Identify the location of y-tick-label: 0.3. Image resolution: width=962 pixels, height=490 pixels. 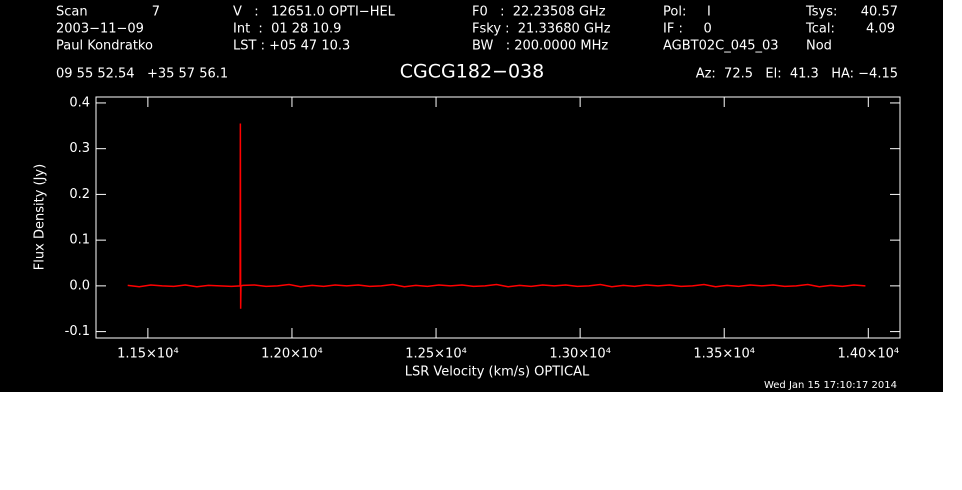
(79, 148).